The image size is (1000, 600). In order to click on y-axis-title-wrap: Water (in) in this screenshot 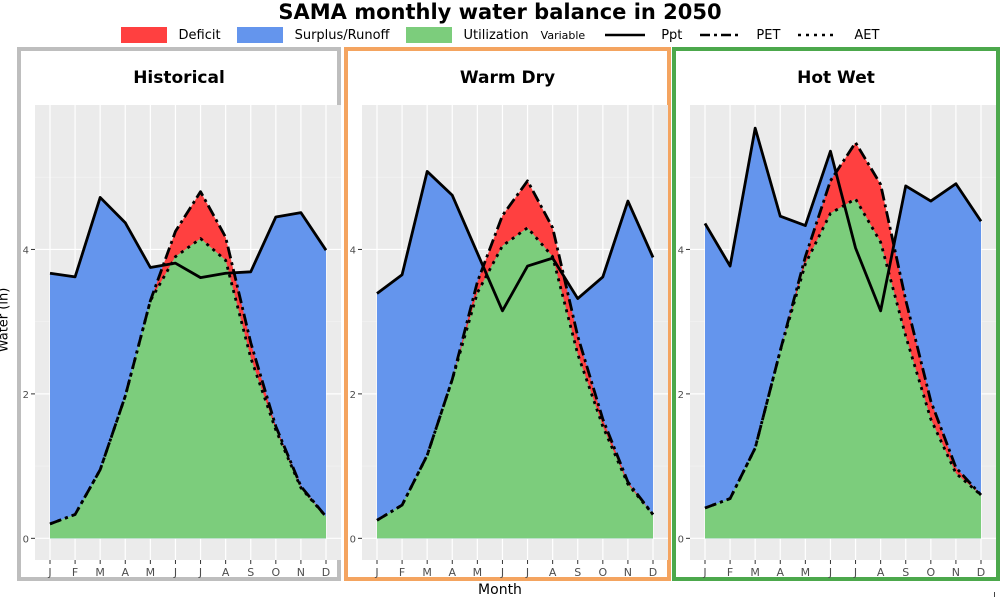, I will do `click(11, 300)`.